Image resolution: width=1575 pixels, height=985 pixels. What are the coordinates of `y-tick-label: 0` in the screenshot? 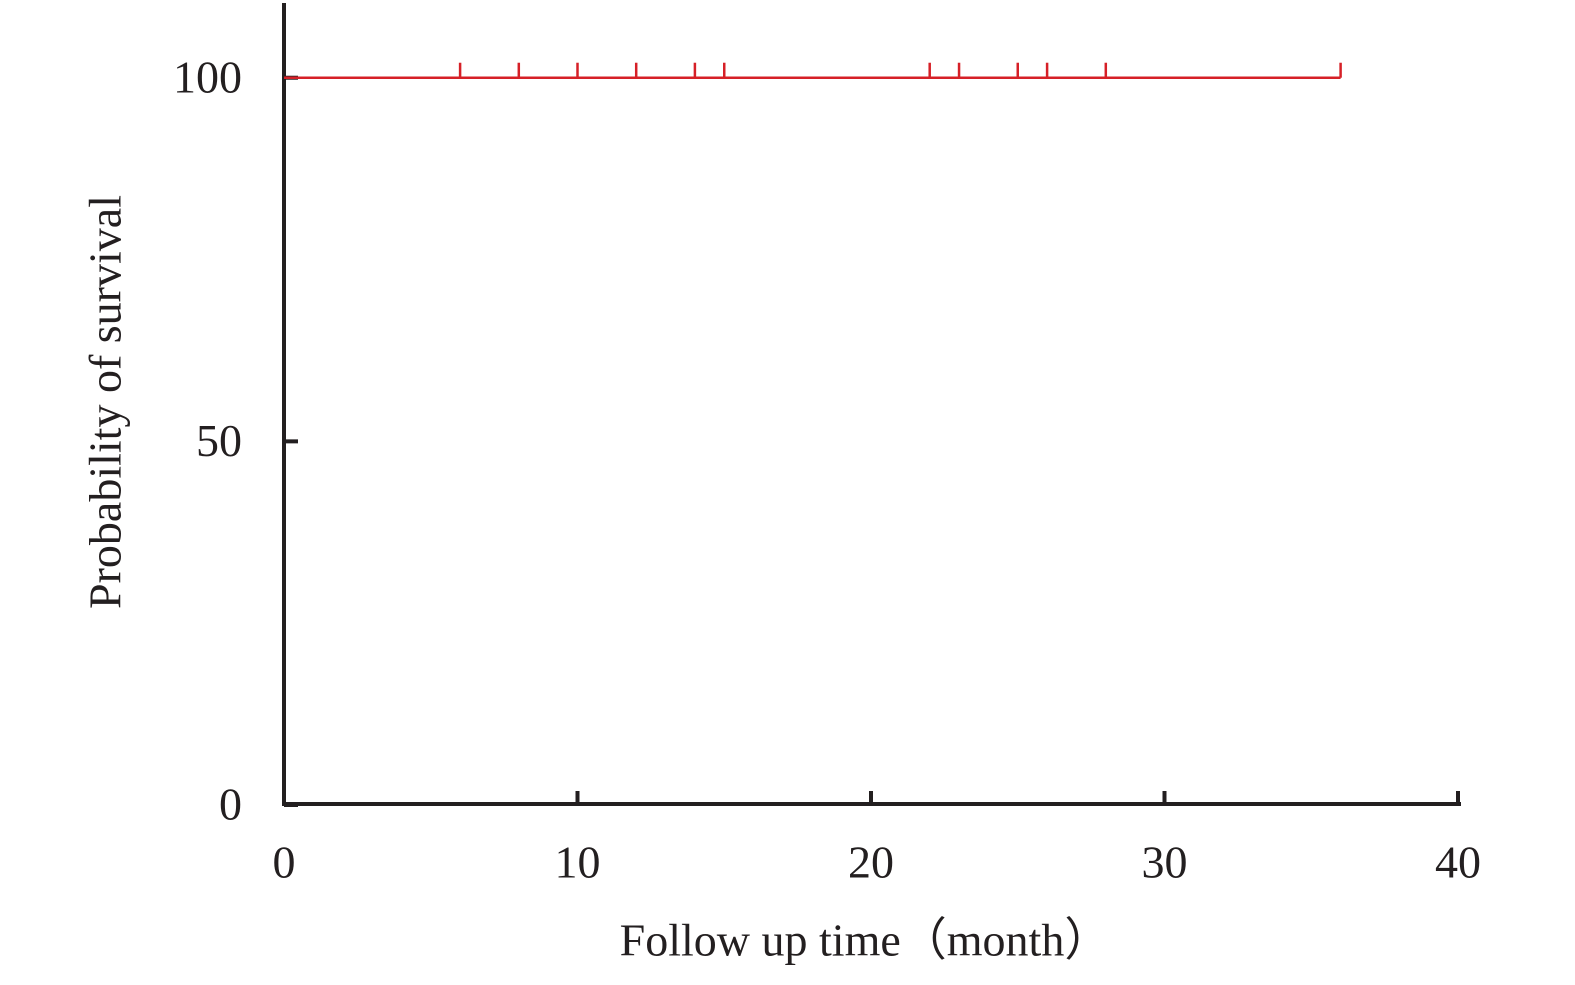 It's located at (230, 804).